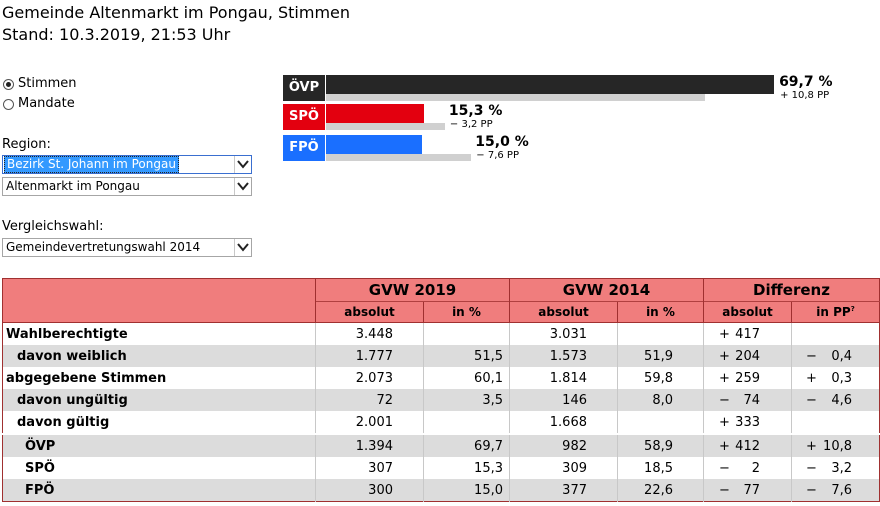  I want to click on percent-2014: 58,9, so click(660, 445).